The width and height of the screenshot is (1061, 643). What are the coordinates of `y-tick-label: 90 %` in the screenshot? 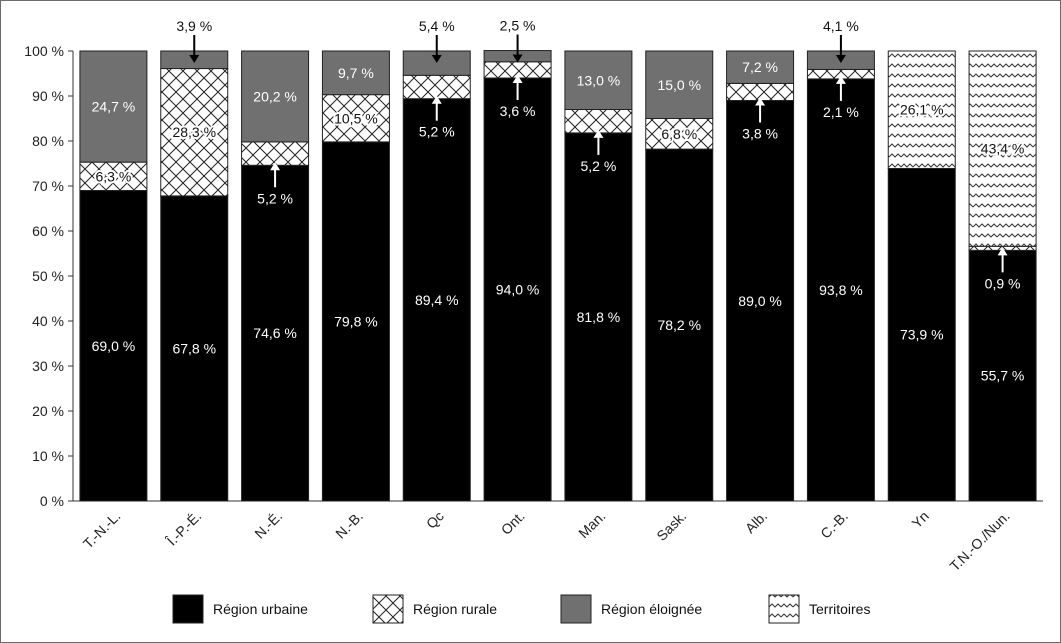 It's located at (48, 96).